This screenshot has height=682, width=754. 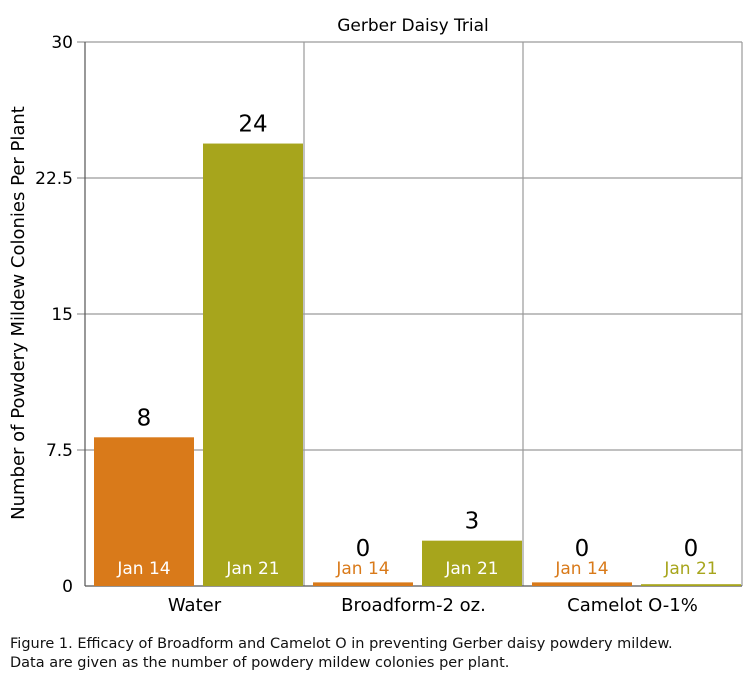 What do you see at coordinates (144, 418) in the screenshot?
I see `data-label: 8` at bounding box center [144, 418].